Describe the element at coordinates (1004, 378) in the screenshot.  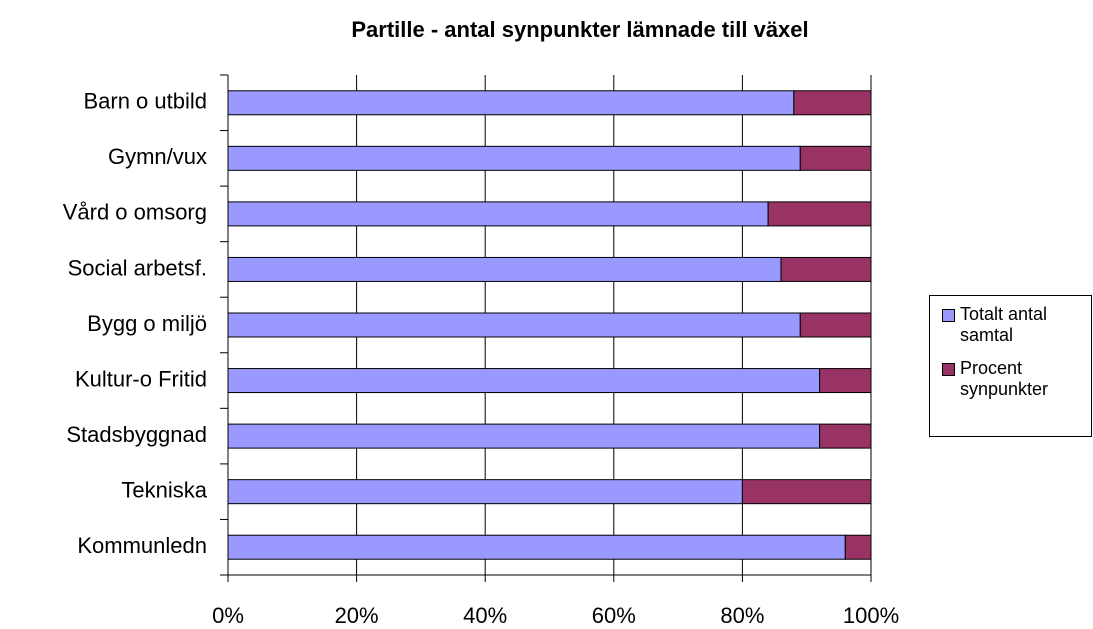
I see `legend-label: Procent synpunkter` at that location.